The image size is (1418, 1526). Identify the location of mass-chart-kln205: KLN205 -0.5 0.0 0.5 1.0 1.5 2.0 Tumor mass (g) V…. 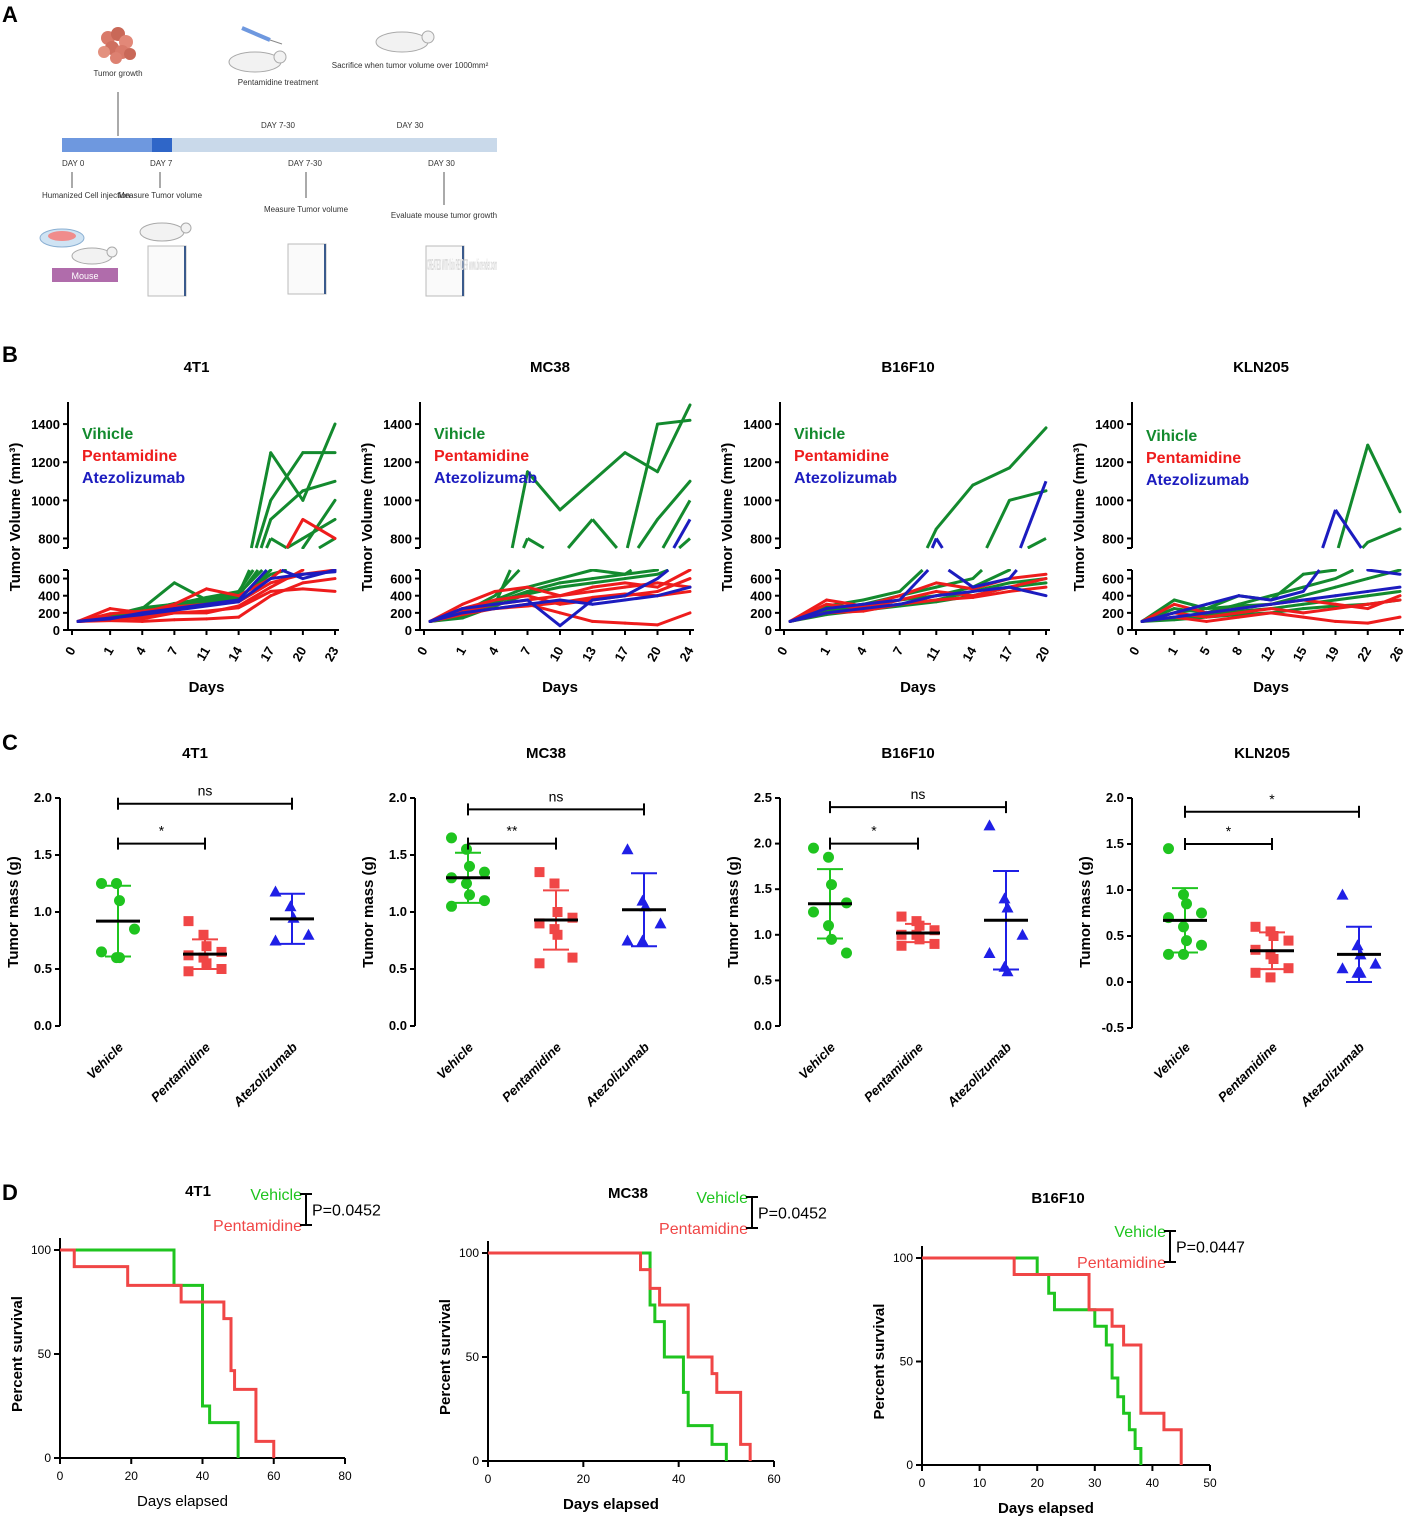
(1229, 927).